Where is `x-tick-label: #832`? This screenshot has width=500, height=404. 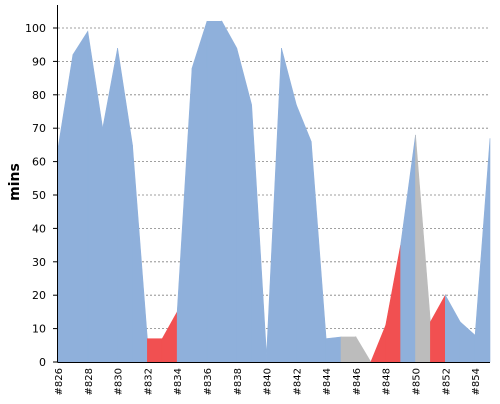
x-tick-label: #832 is located at coordinates (148, 381).